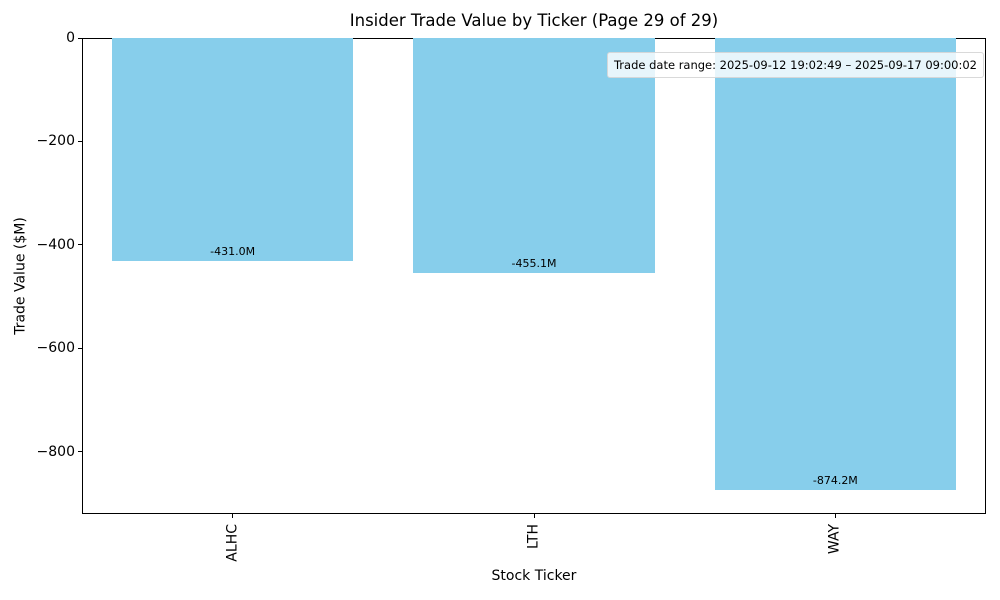 This screenshot has width=1000, height=600. I want to click on x-axis-label: Stock Ticker, so click(534, 576).